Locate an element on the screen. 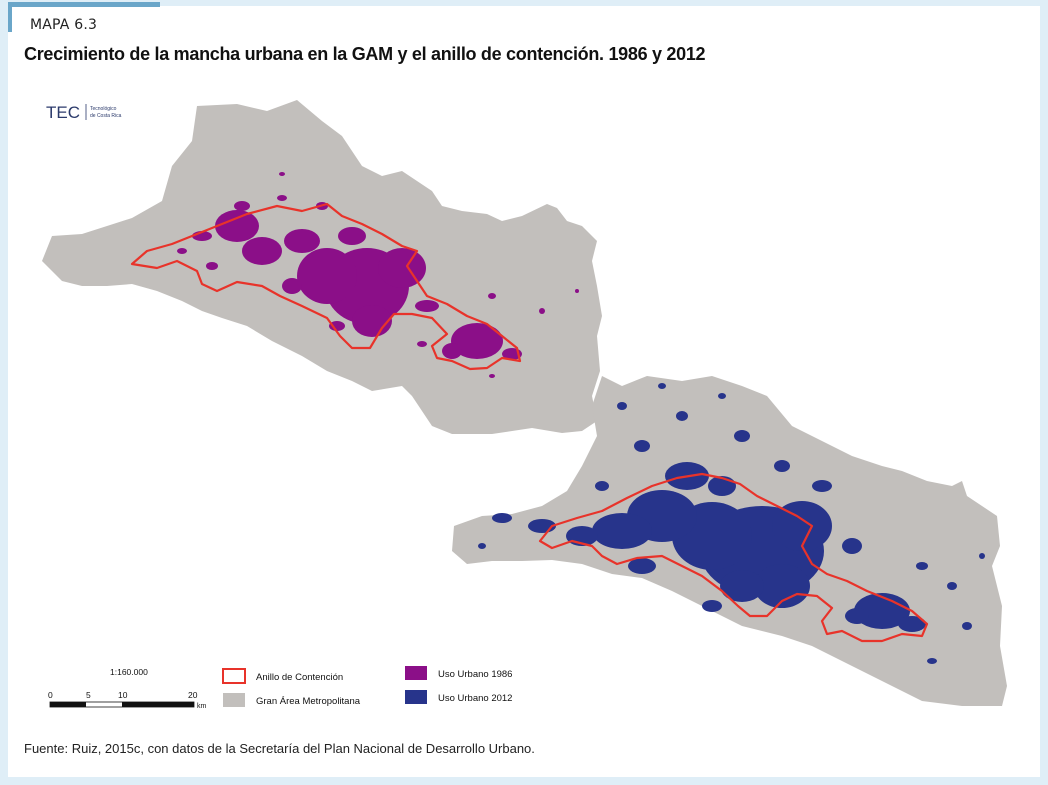 This screenshot has width=1048, height=785. scale-ratio: 1:160.000 is located at coordinates (129, 672).